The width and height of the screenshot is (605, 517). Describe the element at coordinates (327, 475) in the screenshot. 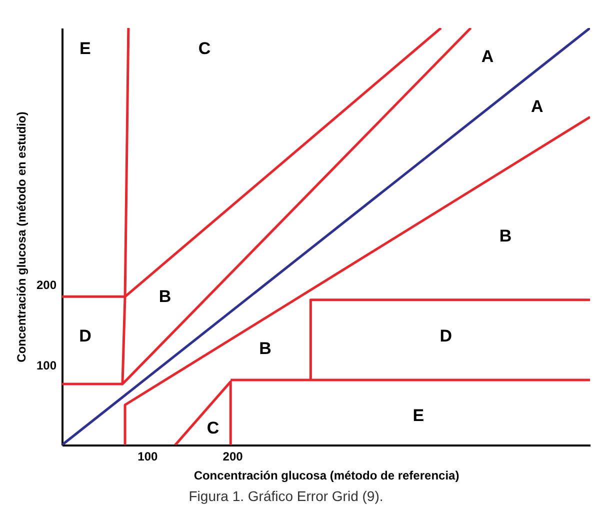

I see `x-axis-title: Concentración glucosa (método de referencia)` at that location.